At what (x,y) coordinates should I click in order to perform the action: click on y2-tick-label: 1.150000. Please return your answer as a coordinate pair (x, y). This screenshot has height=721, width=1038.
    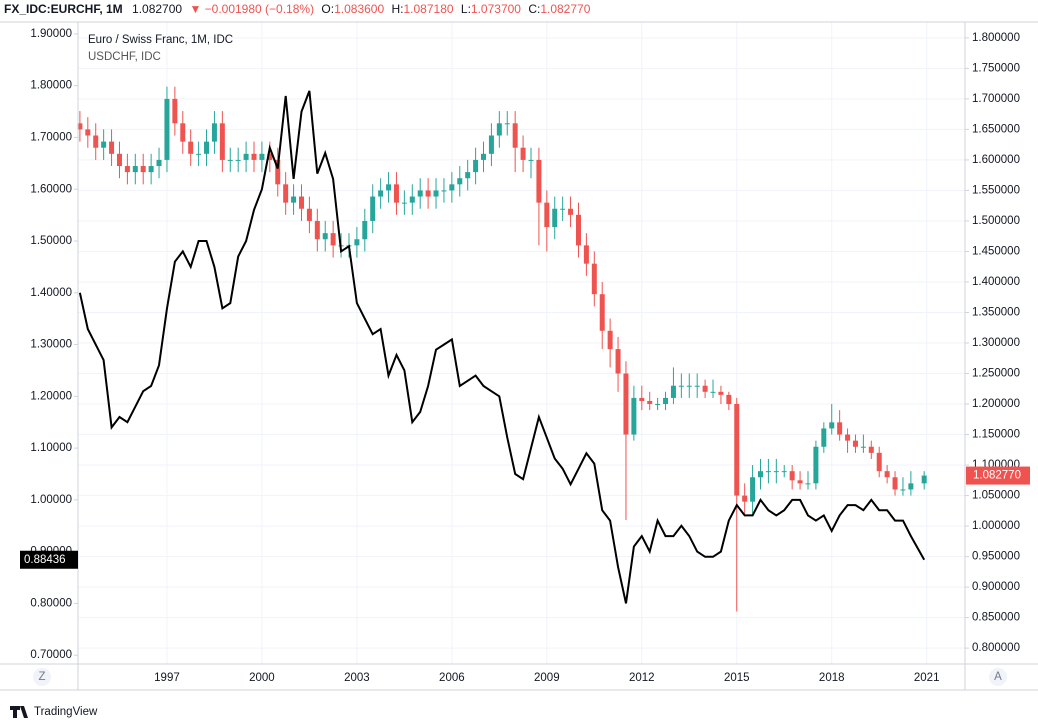
    Looking at the image, I should click on (996, 435).